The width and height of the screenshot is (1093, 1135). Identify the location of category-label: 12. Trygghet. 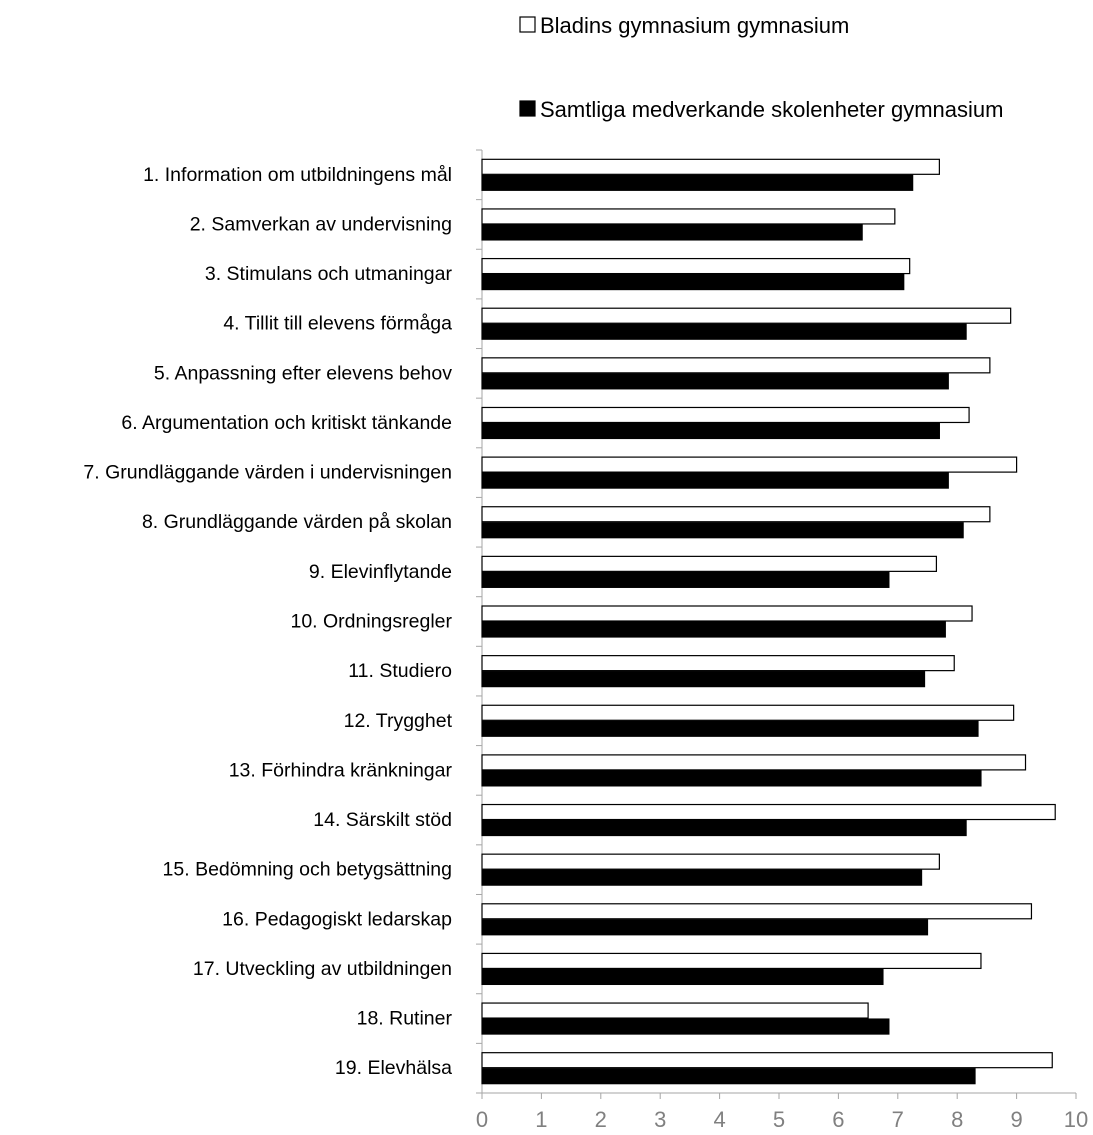
(398, 721).